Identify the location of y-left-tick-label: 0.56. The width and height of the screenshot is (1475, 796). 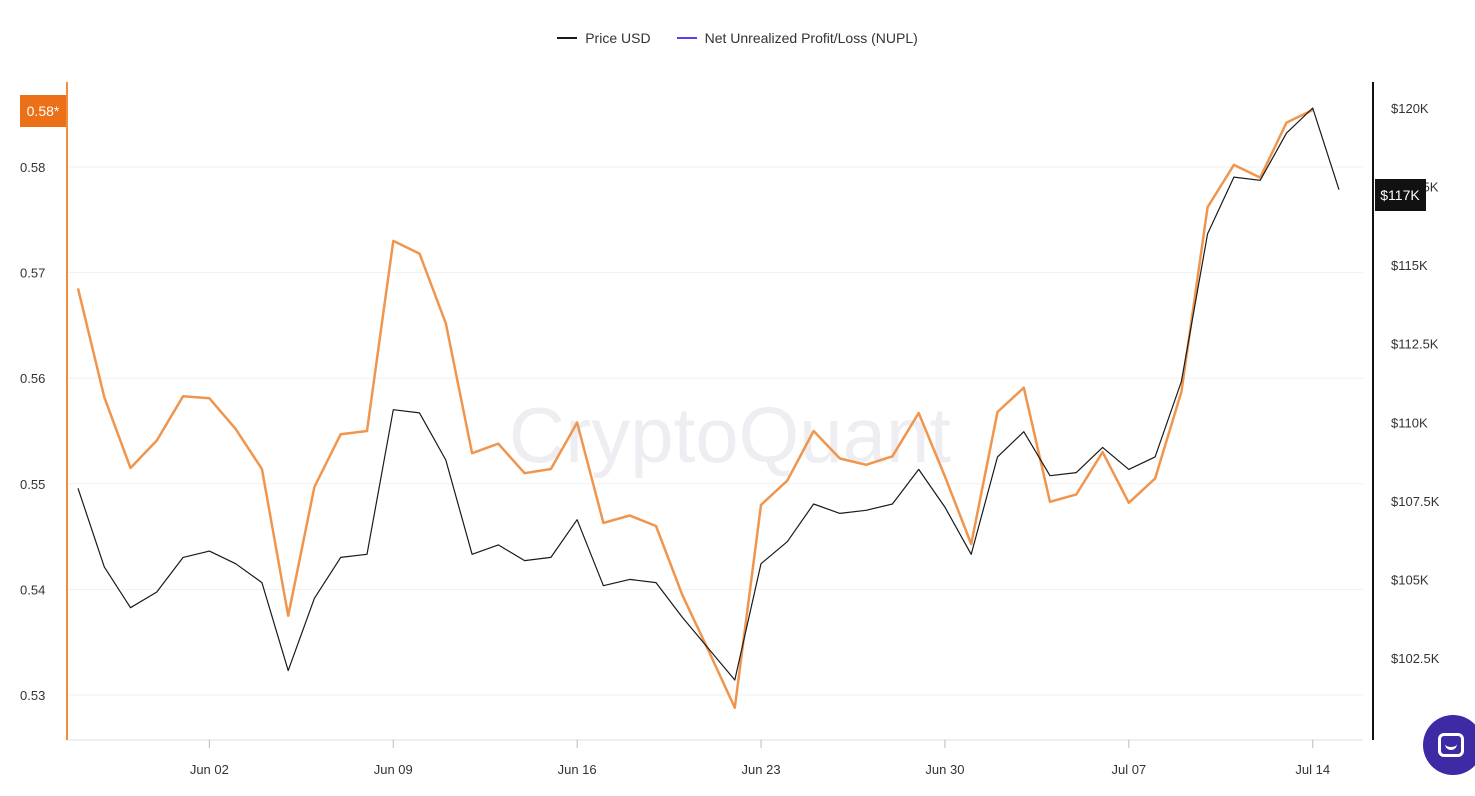
(32, 378).